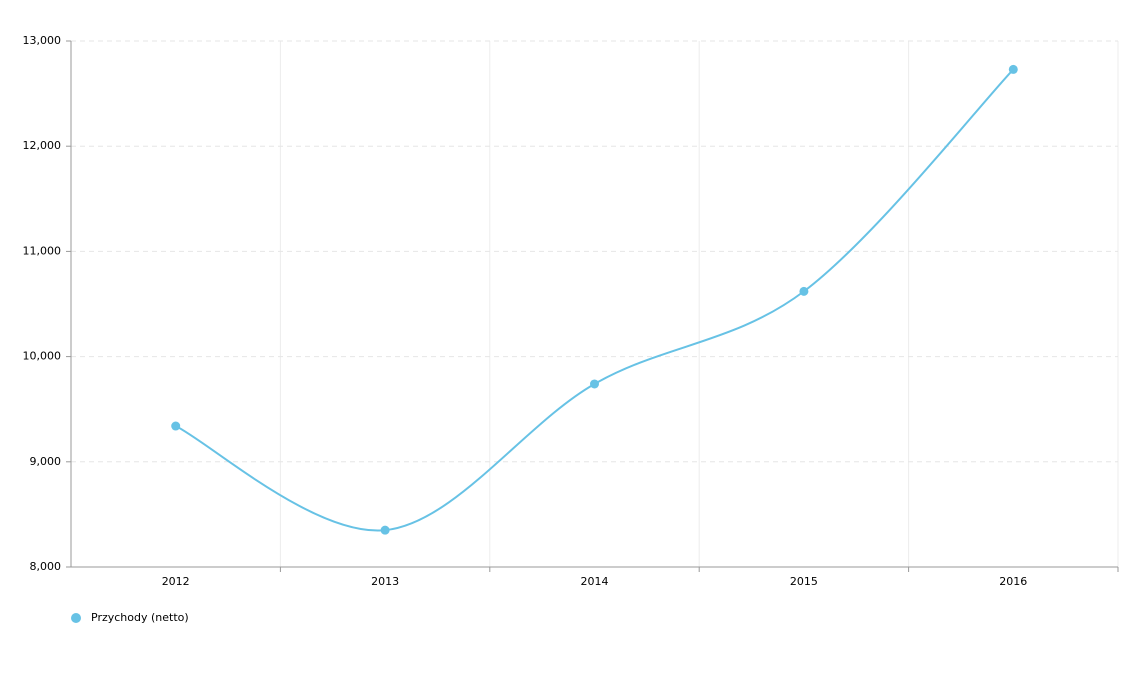 The height and width of the screenshot is (678, 1143). I want to click on x-tick-label: 2016, so click(1013, 581).